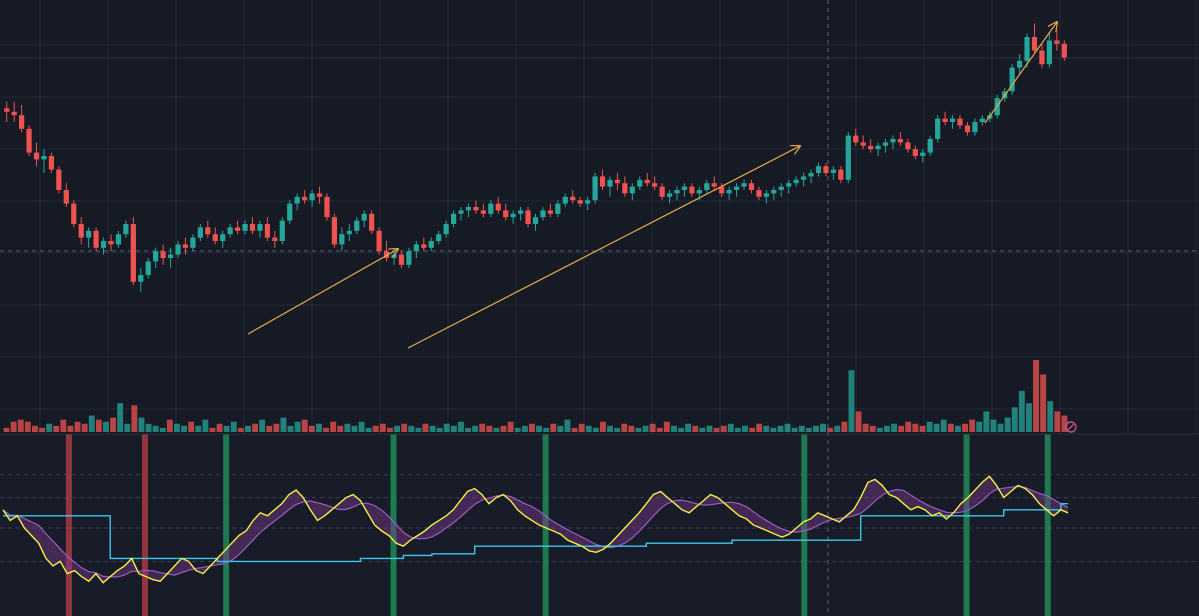 The width and height of the screenshot is (1199, 616). I want to click on chart-settings-icon, so click(1071, 427).